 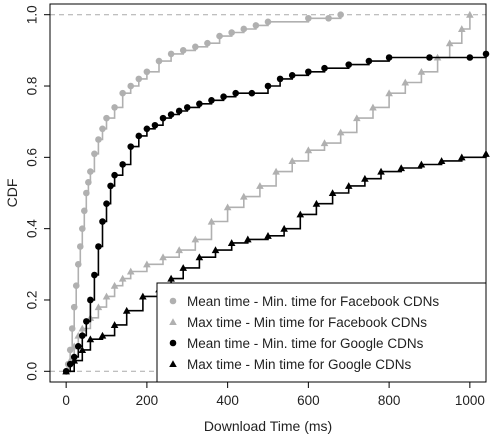 I want to click on x-tick-label: 0, so click(x=66, y=400).